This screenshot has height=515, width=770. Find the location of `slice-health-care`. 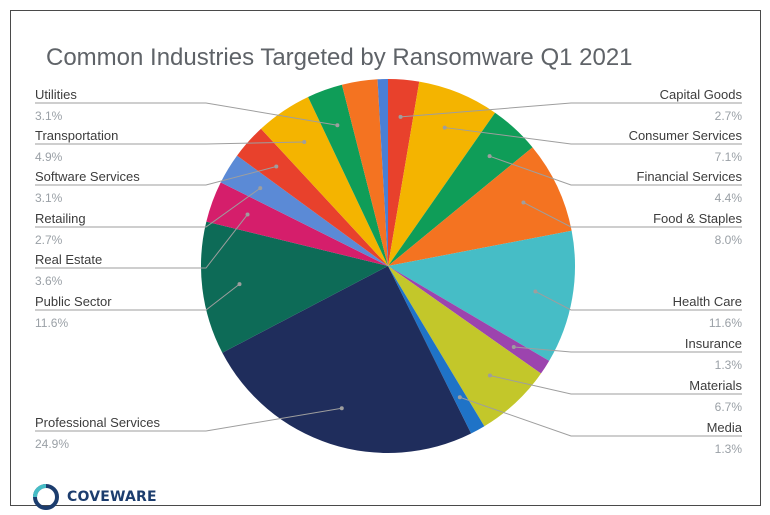

slice-health-care is located at coordinates (482, 295).